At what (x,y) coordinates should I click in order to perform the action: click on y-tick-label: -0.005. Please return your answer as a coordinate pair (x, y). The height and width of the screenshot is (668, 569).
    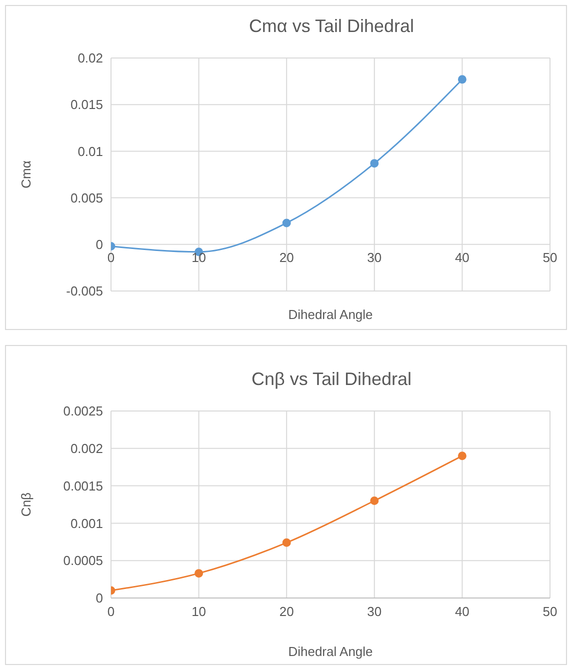
    Looking at the image, I should click on (84, 291).